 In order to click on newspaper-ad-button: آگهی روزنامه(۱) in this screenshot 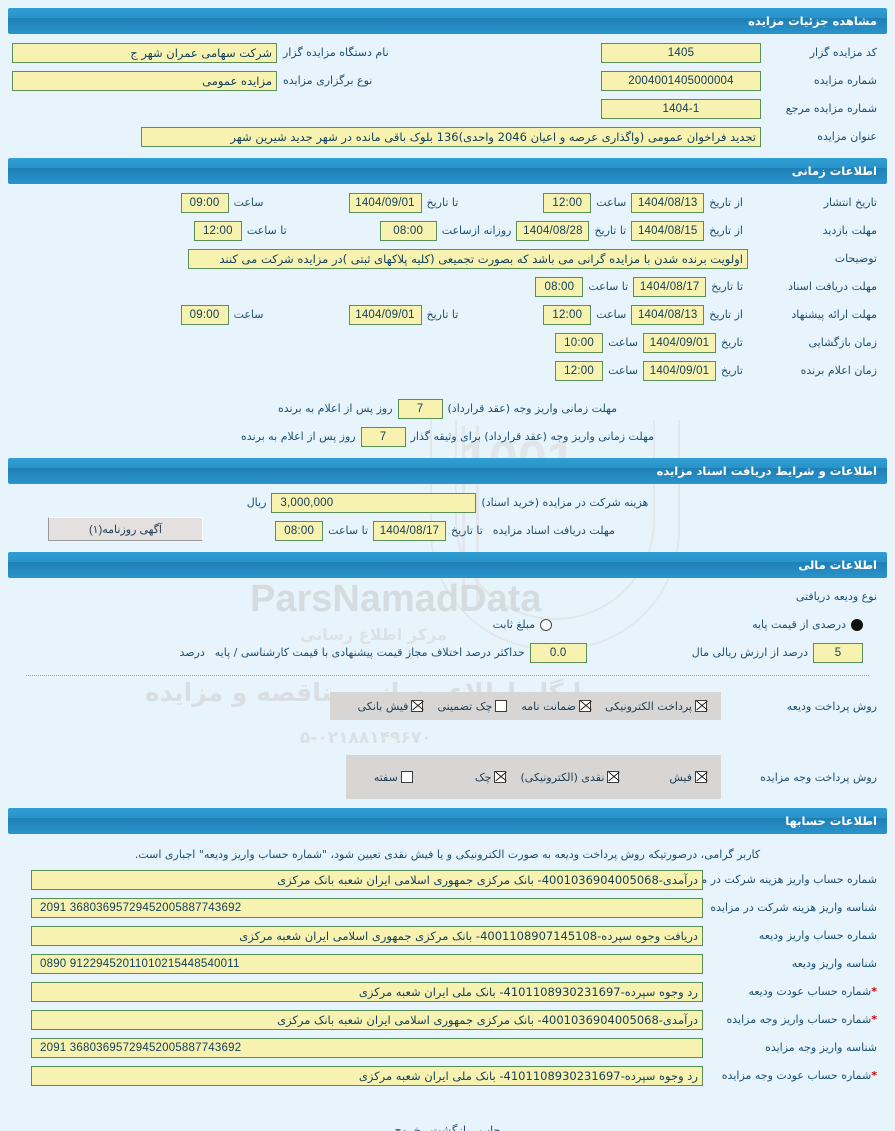, I will do `click(125, 529)`.